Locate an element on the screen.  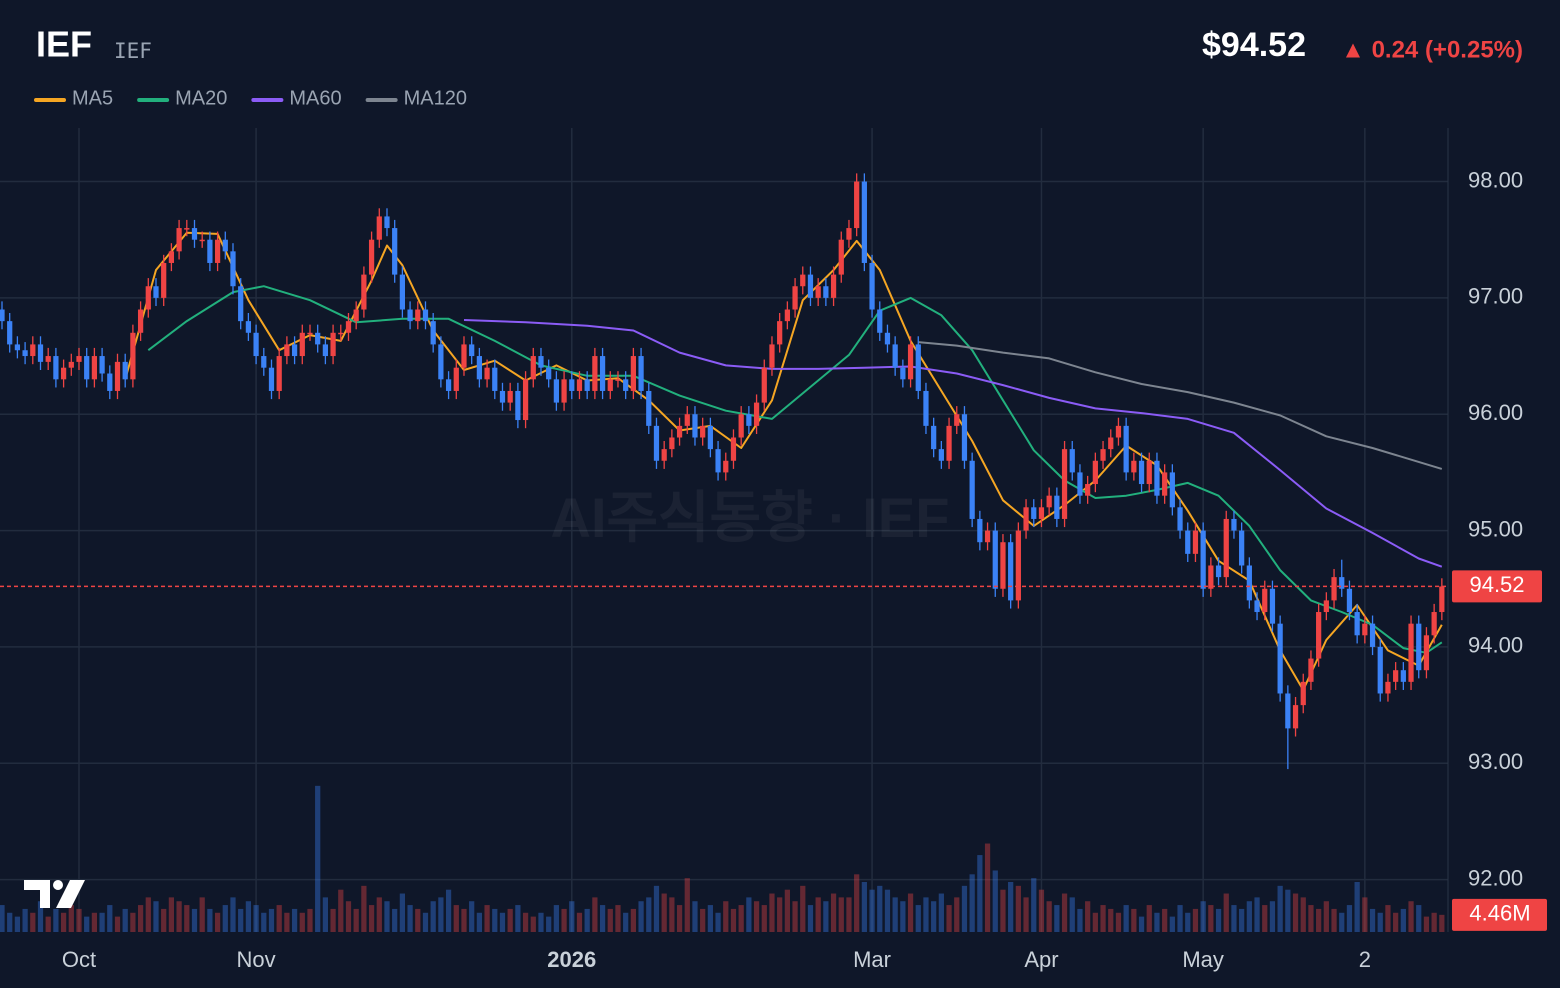
ticker-sub: IEF is located at coordinates (133, 51).